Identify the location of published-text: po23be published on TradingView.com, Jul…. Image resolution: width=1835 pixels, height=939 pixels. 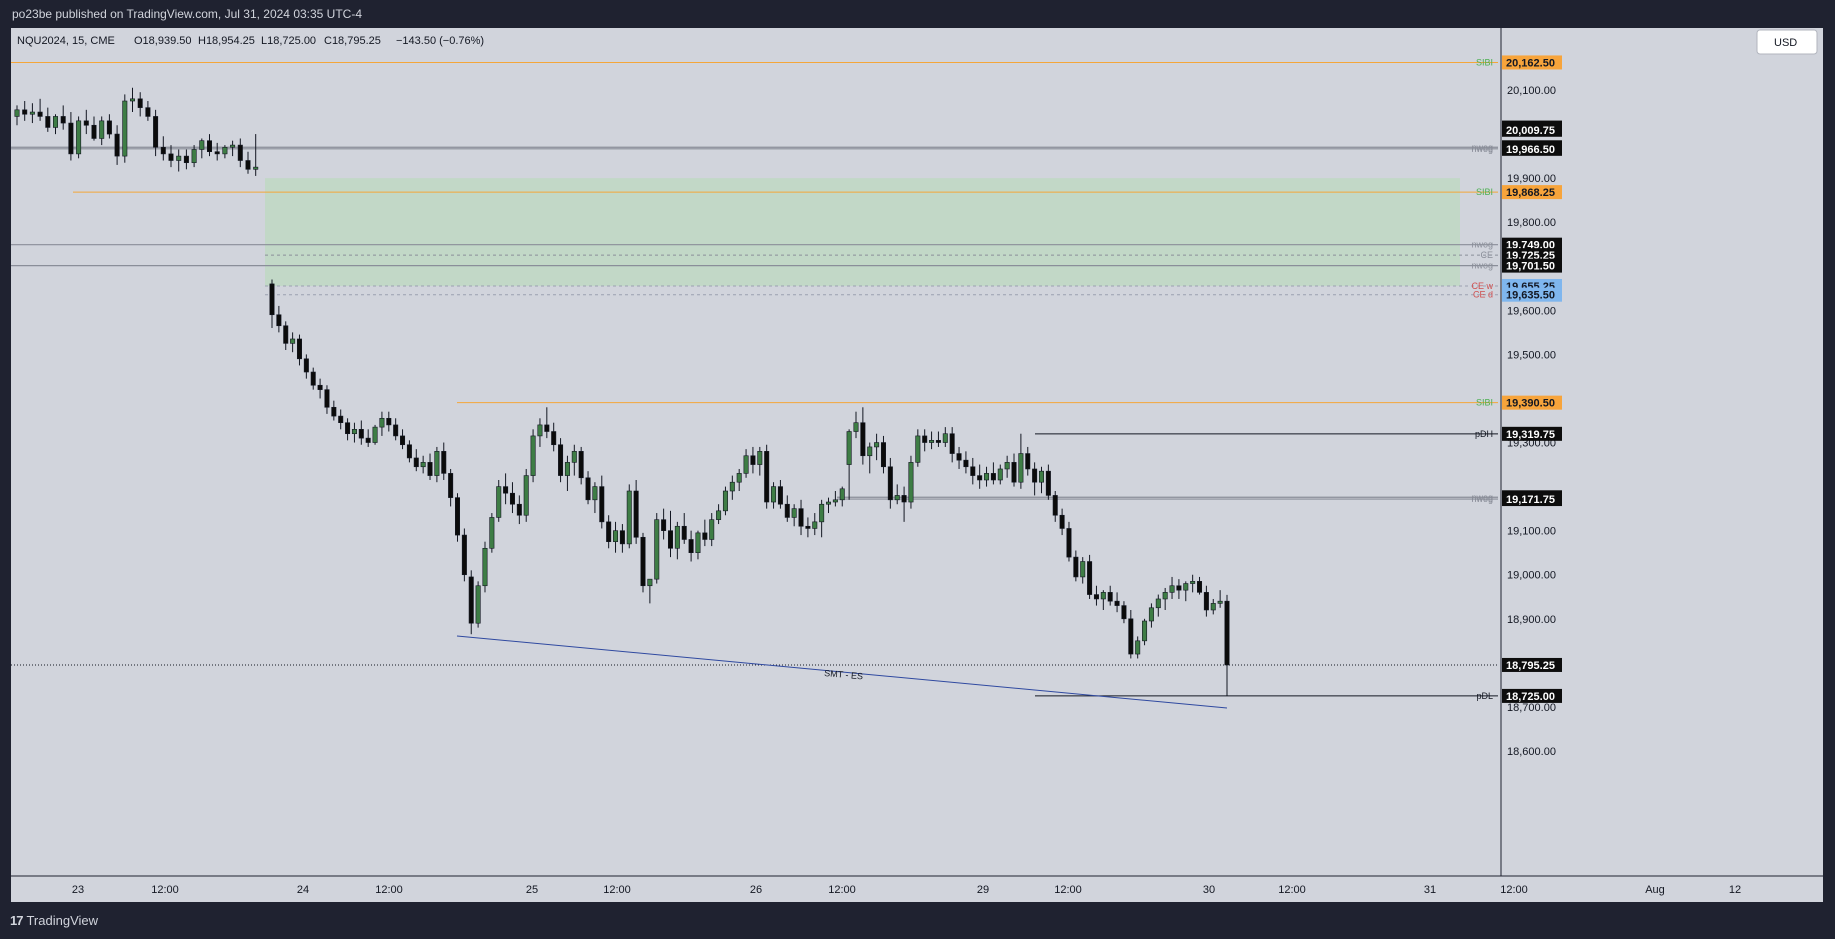
(187, 14).